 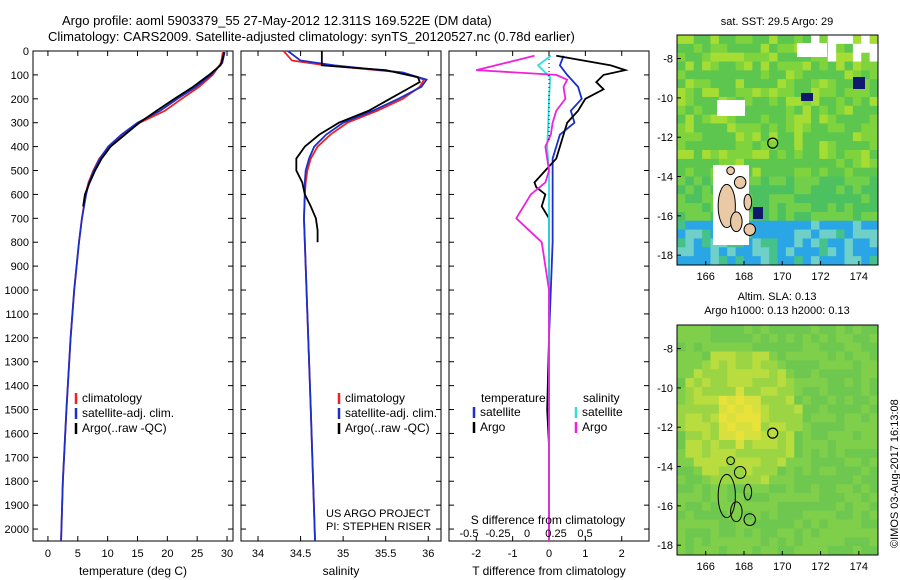 I want to click on x-tick-label: -1, so click(x=513, y=554).